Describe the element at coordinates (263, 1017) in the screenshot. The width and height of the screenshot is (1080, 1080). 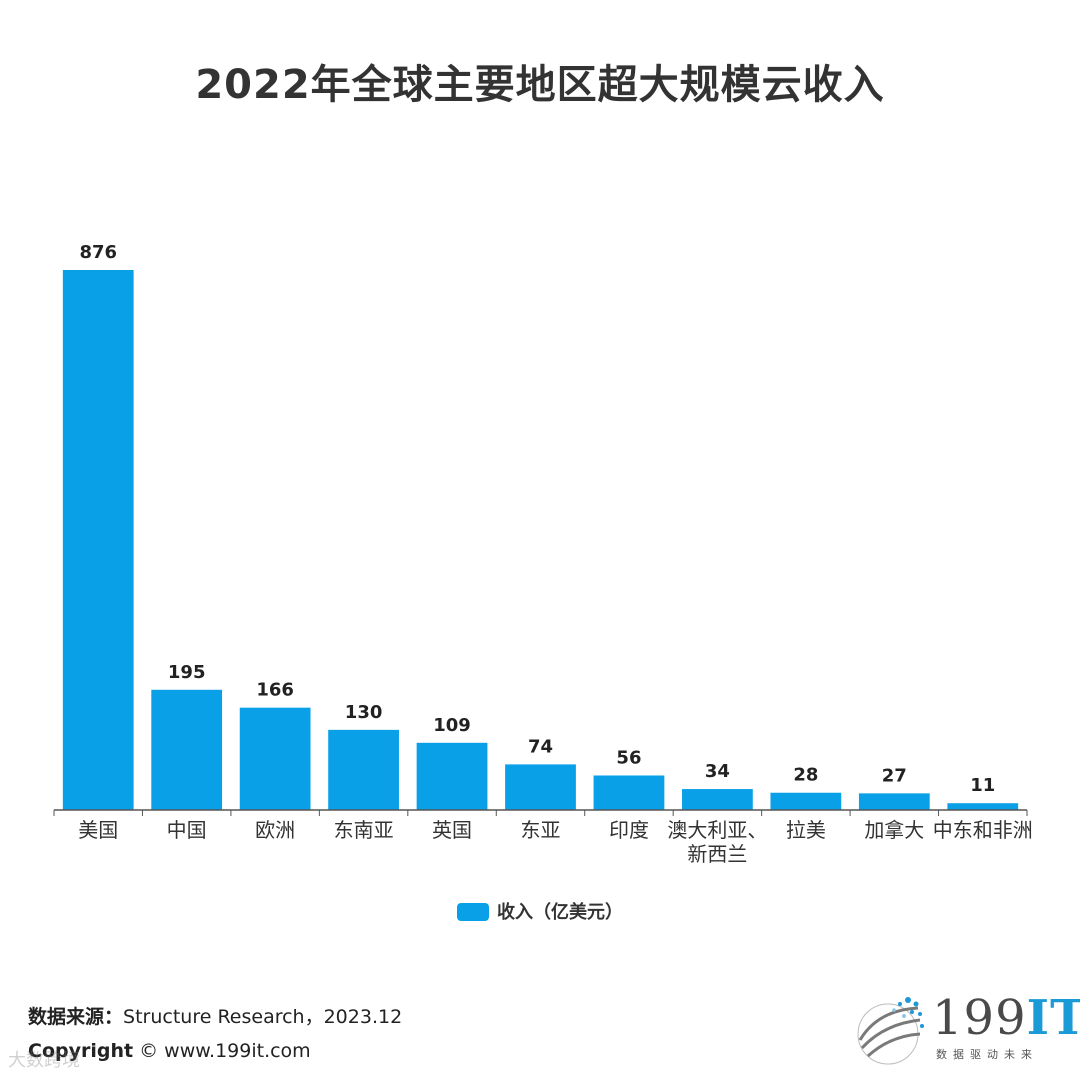
I see `source-text: Structure Research，2023.12` at that location.